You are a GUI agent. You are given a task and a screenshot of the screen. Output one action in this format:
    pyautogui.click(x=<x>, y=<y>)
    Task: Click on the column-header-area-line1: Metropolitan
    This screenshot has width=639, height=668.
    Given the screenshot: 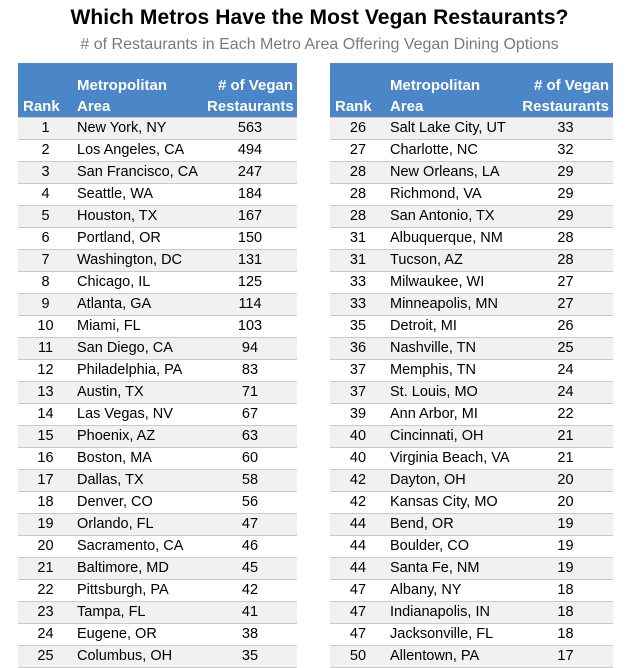 What is the action you would take?
    pyautogui.click(x=435, y=85)
    